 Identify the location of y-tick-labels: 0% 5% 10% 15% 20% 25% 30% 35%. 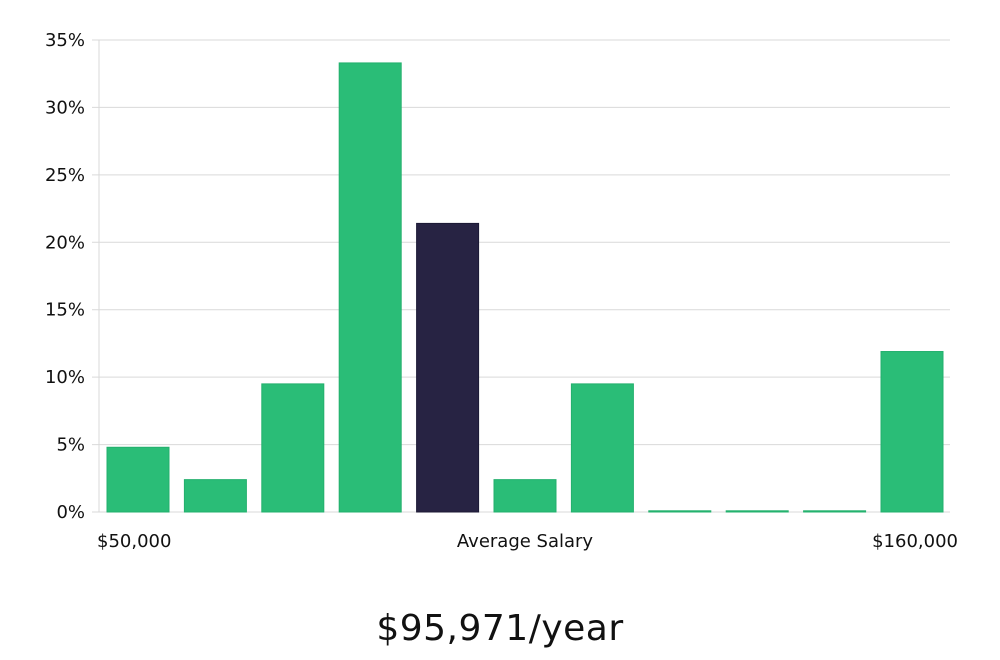
(65, 276).